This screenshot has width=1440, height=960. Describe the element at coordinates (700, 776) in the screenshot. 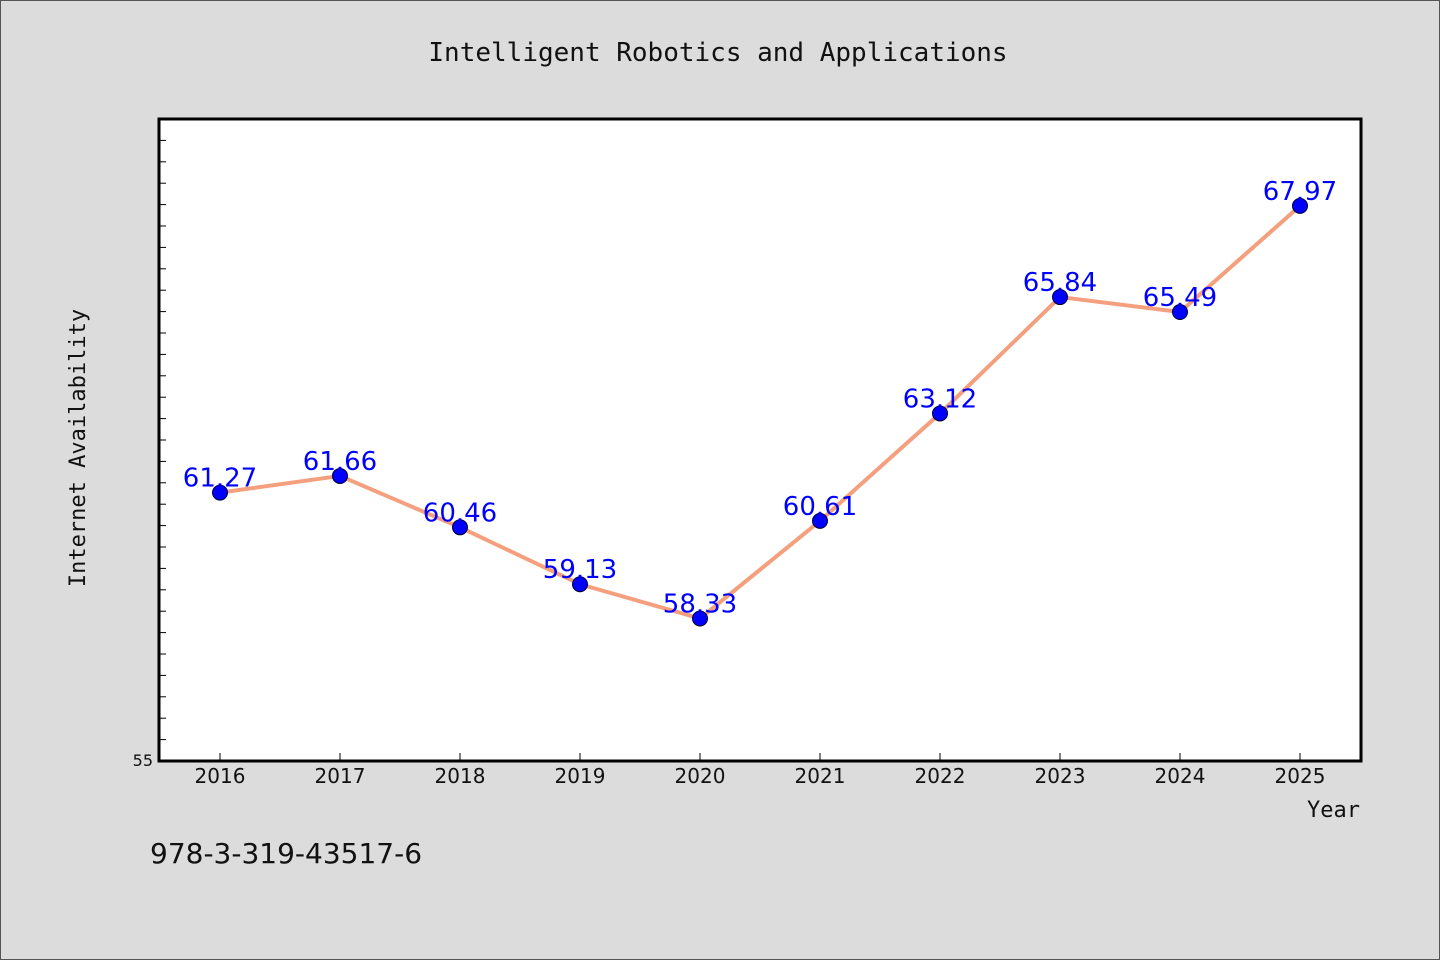

I see `x-tick-label: 2020` at that location.